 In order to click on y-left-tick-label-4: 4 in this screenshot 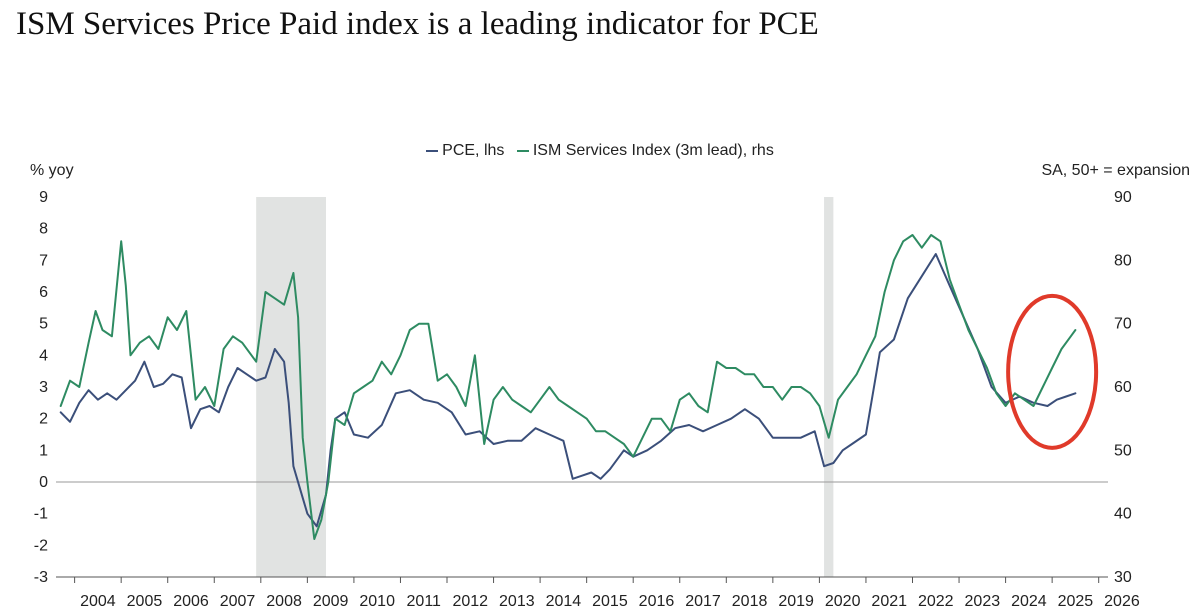, I will do `click(43, 355)`.